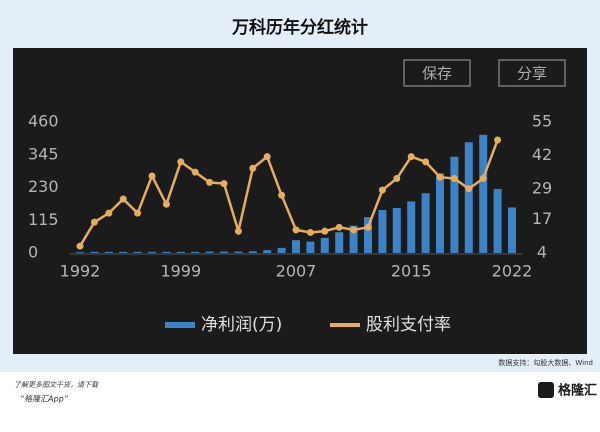 The image size is (600, 432). What do you see at coordinates (542, 218) in the screenshot?
I see `y2-tick-label: 17` at bounding box center [542, 218].